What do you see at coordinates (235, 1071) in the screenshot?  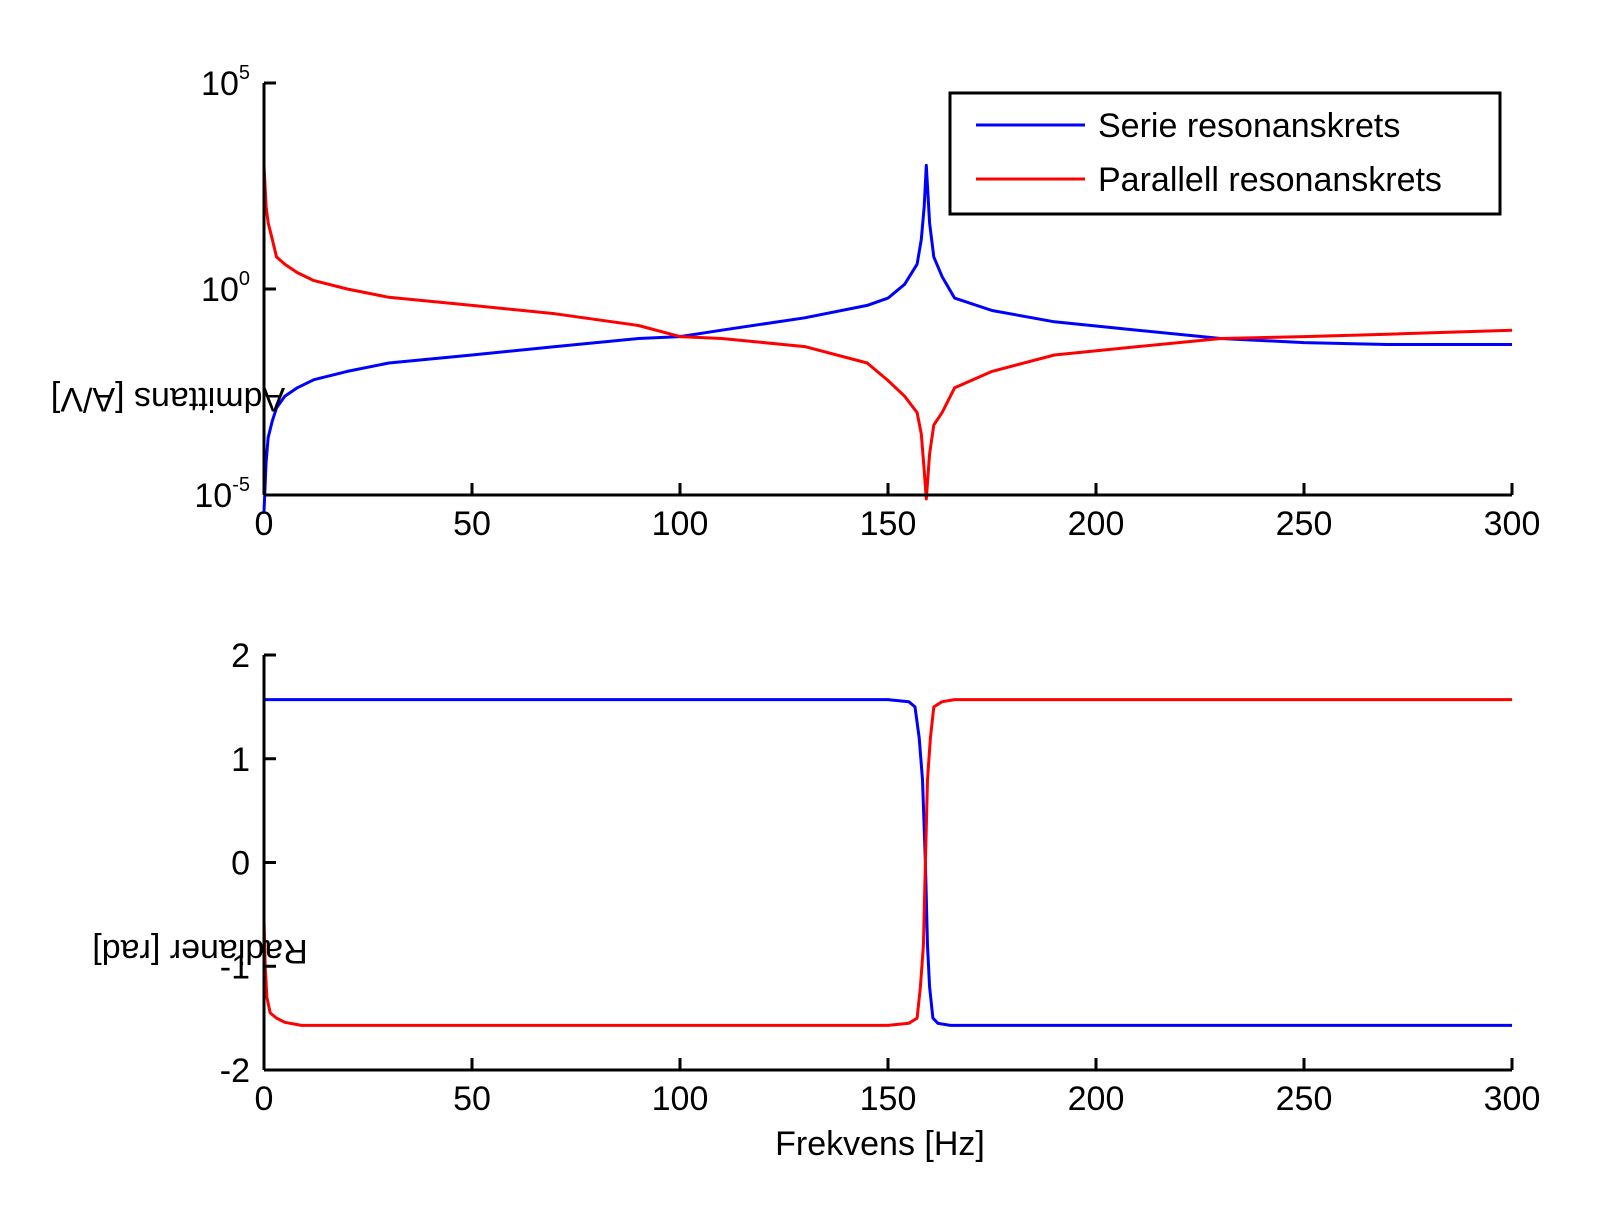 I see `phase-y-tick-label: -2` at bounding box center [235, 1071].